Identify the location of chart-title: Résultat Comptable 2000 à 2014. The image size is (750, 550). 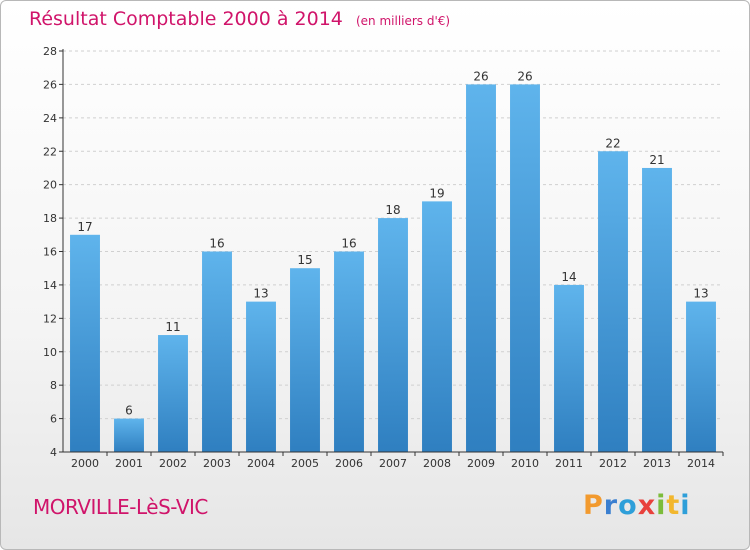
(186, 19).